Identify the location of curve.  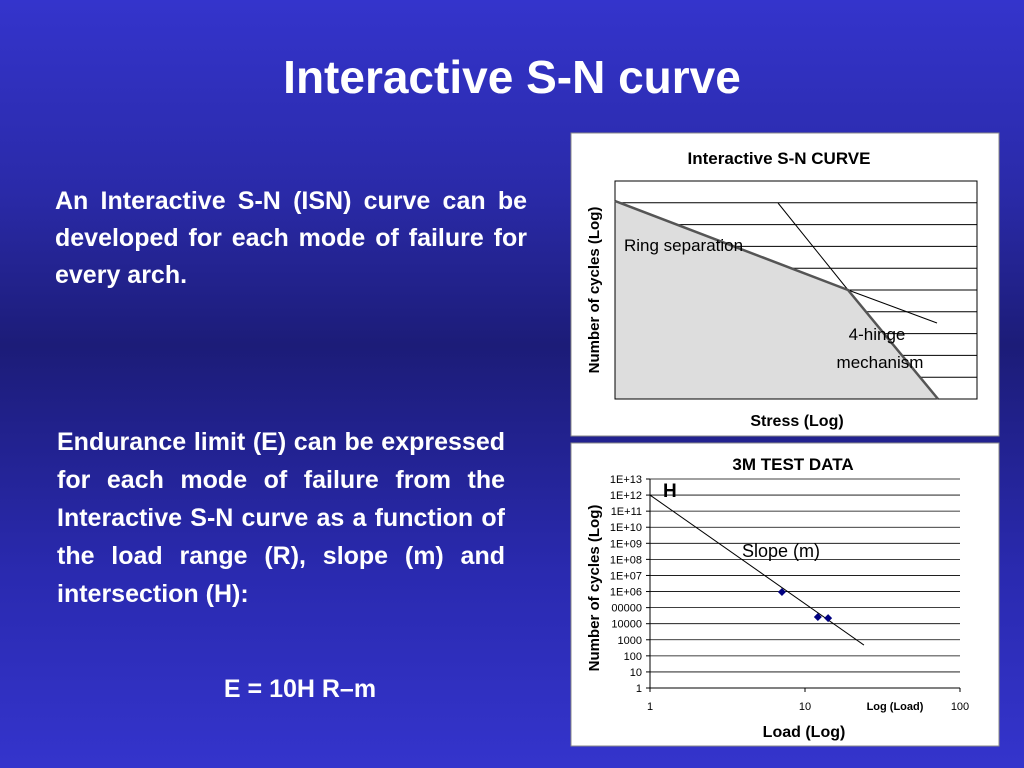
(776, 299).